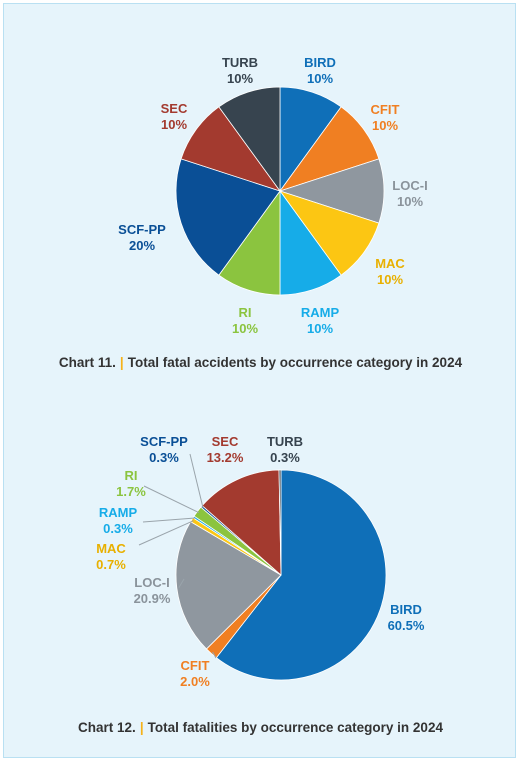  I want to click on slice-value-mac: 0.7%, so click(111, 564).